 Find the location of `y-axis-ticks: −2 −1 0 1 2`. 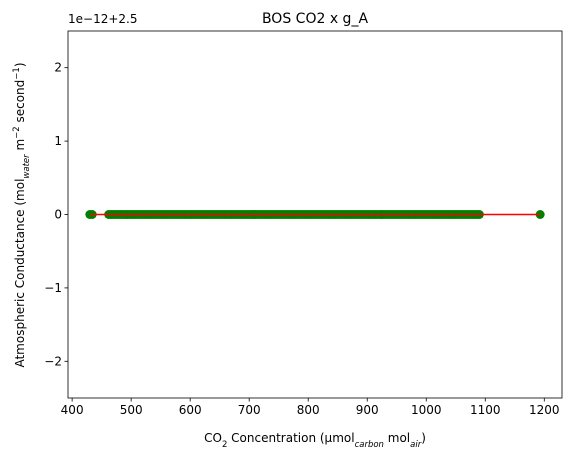

y-axis-ticks: −2 −1 0 1 2 is located at coordinates (56, 214).